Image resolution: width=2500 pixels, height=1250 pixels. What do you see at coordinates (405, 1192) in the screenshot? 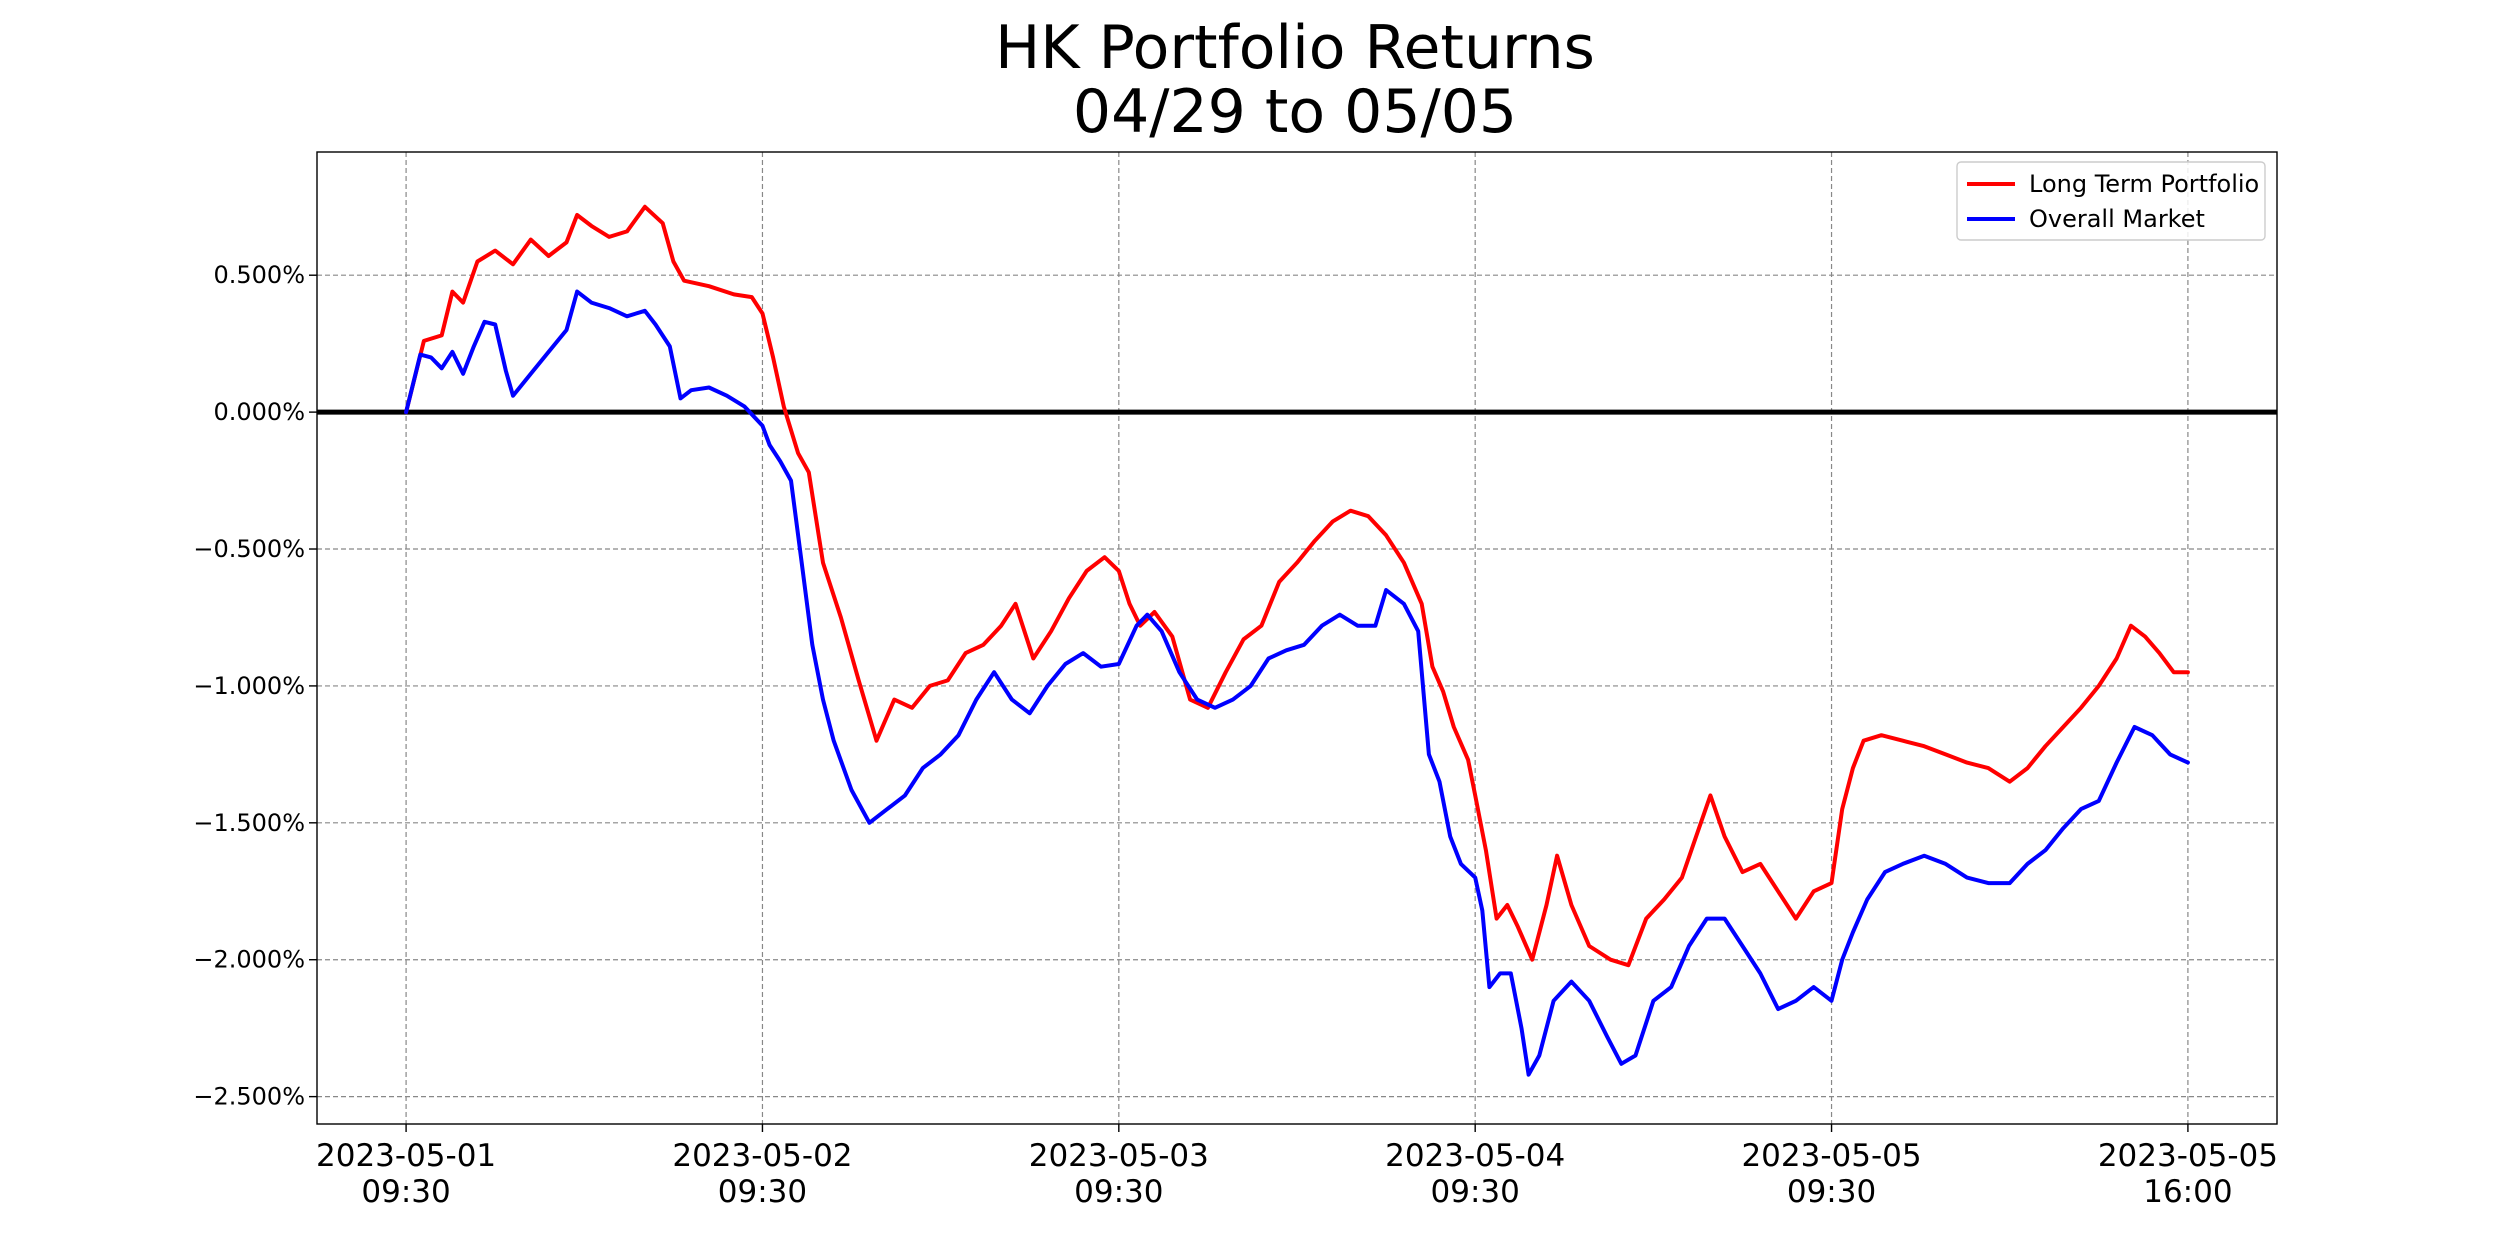
I see `x-tick-time-0: 09:30` at bounding box center [405, 1192].